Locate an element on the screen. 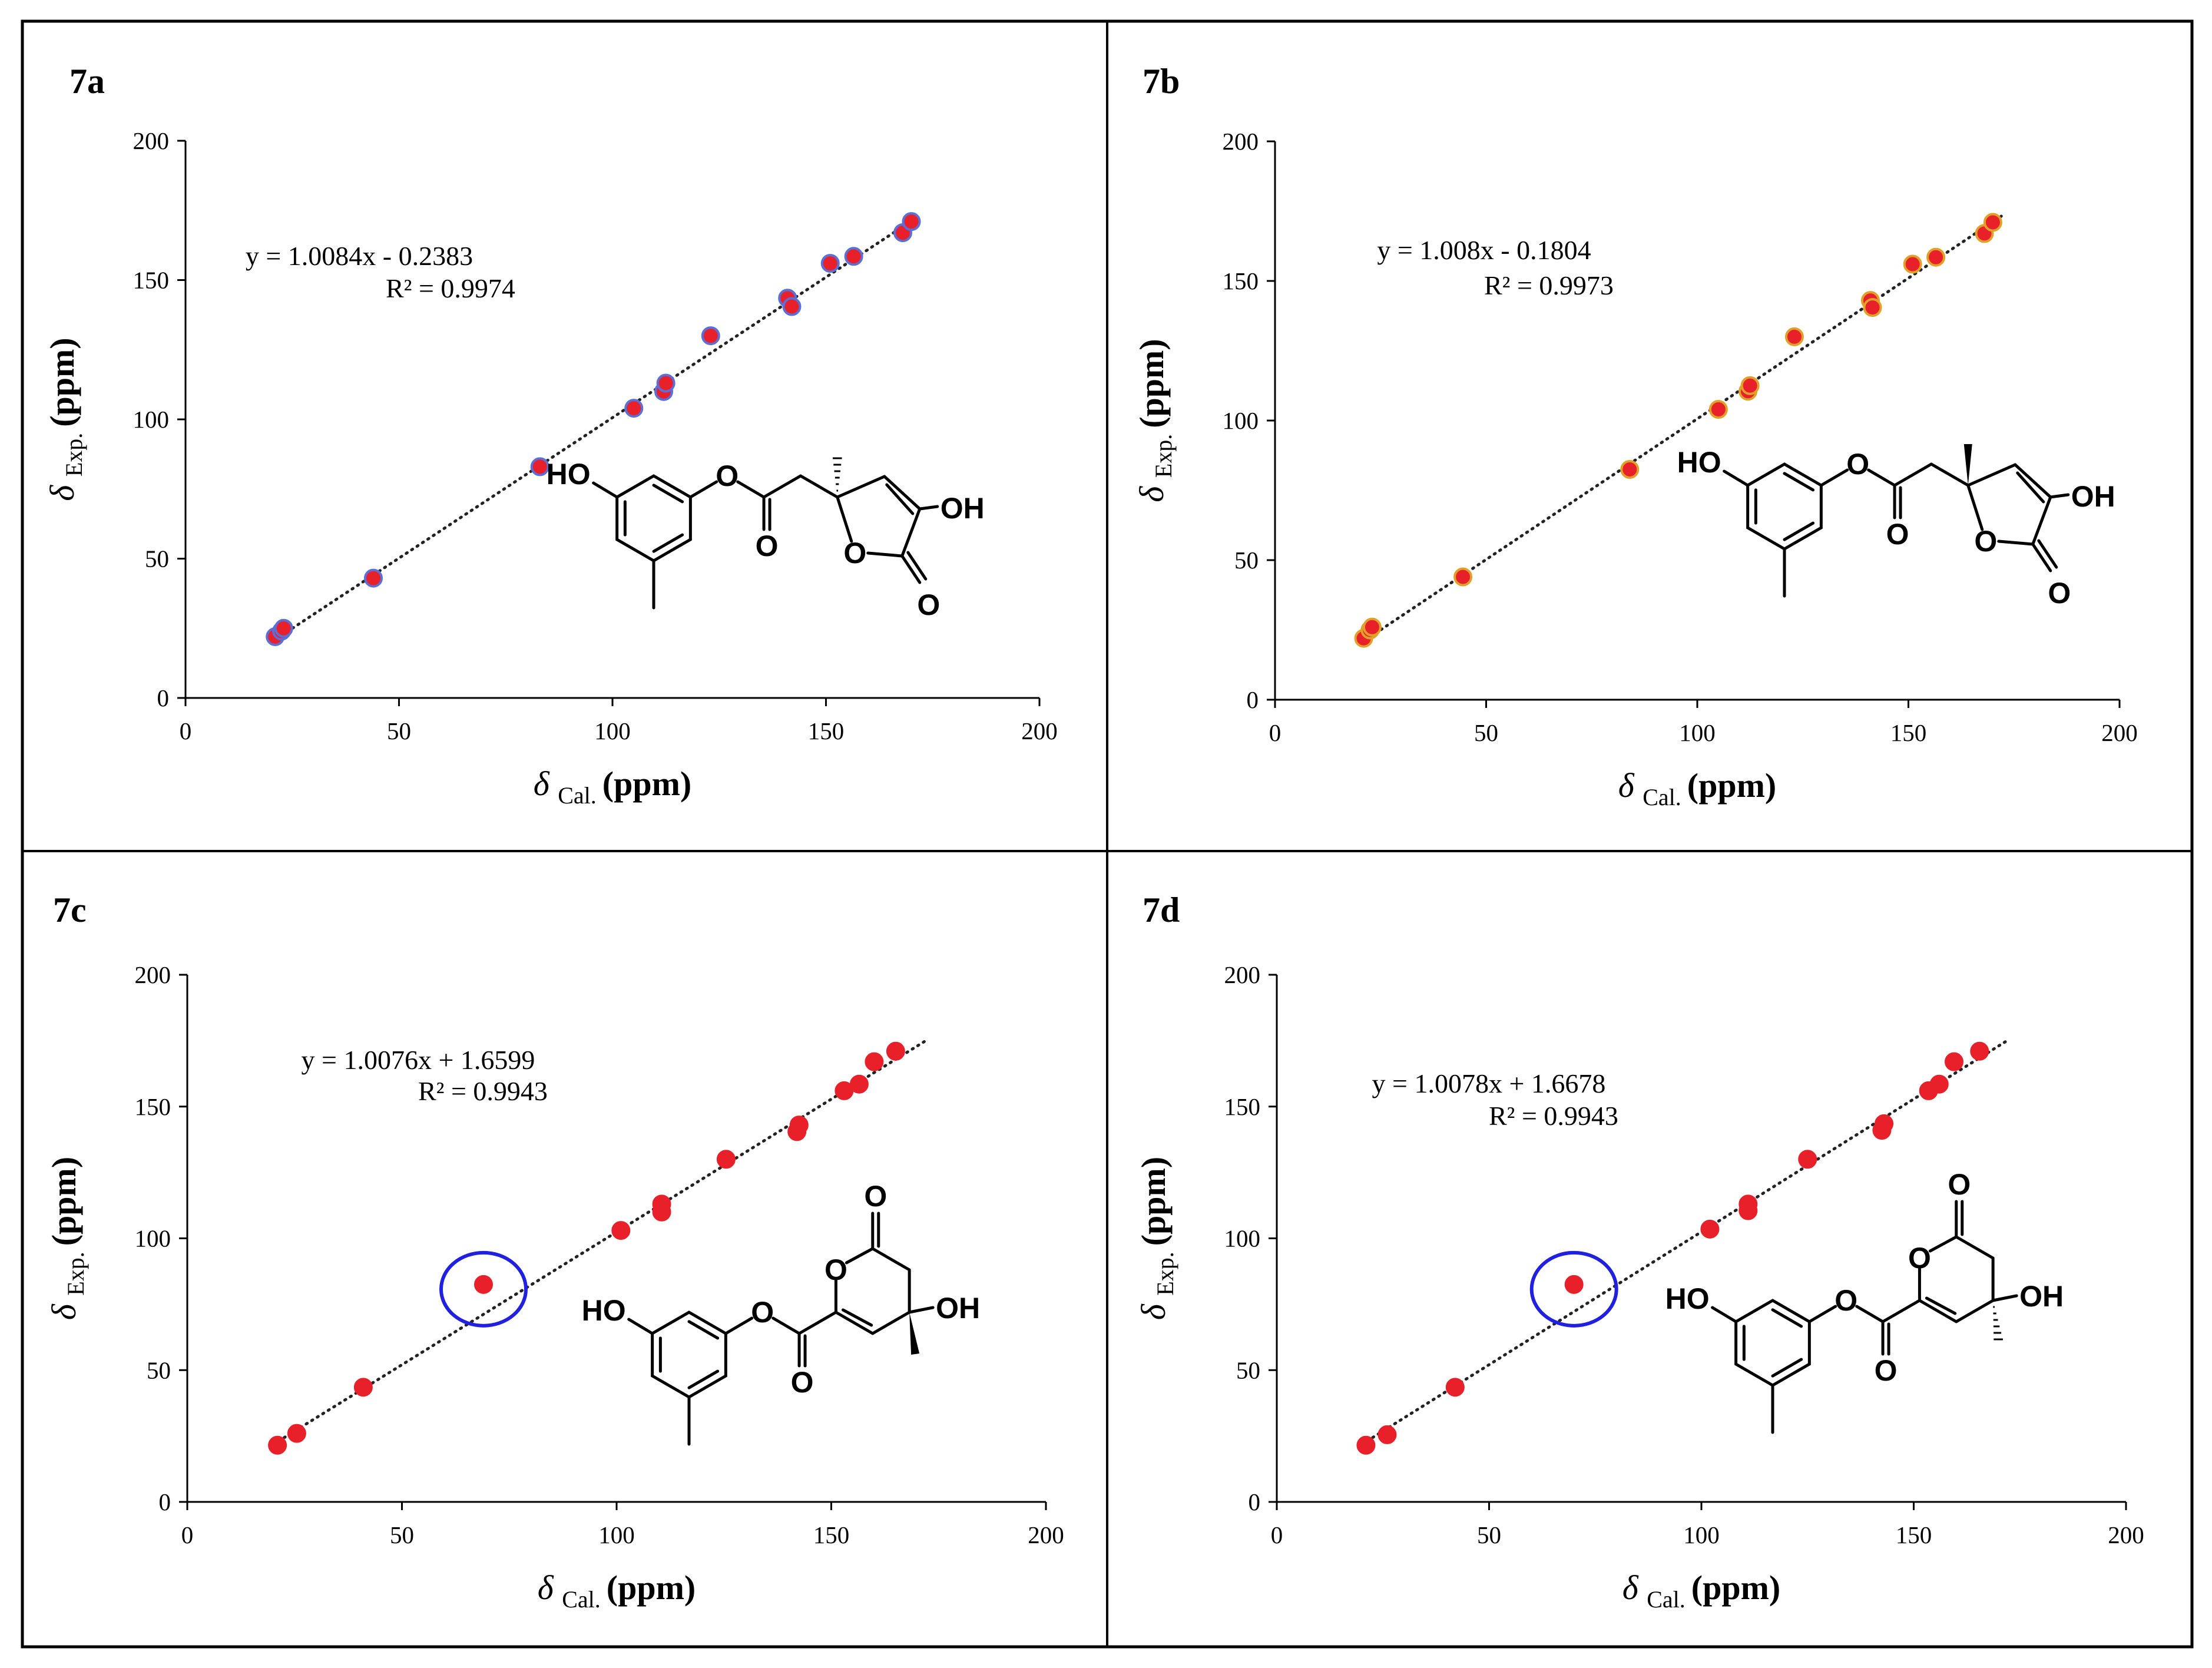  x-tick-label: 200 is located at coordinates (2119, 732).